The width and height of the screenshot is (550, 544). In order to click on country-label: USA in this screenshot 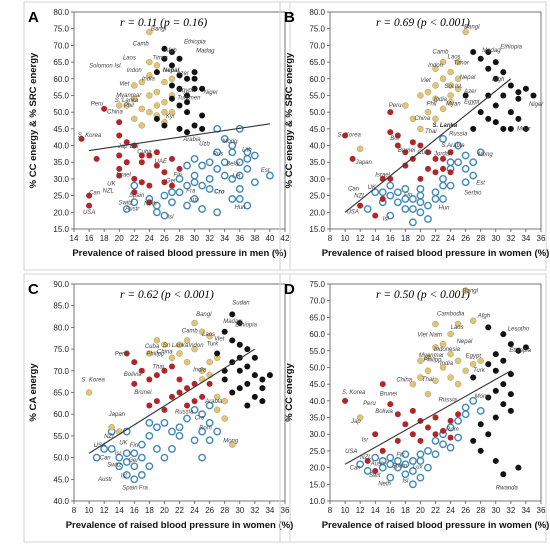, I will do `click(351, 452)`.